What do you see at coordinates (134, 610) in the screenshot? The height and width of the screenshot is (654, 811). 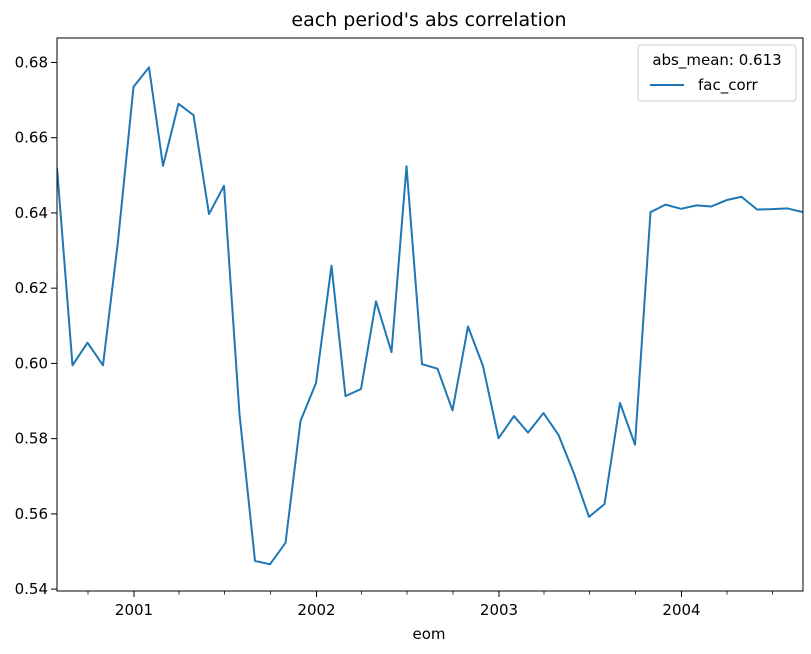 I see `x-tick-label: 2001` at bounding box center [134, 610].